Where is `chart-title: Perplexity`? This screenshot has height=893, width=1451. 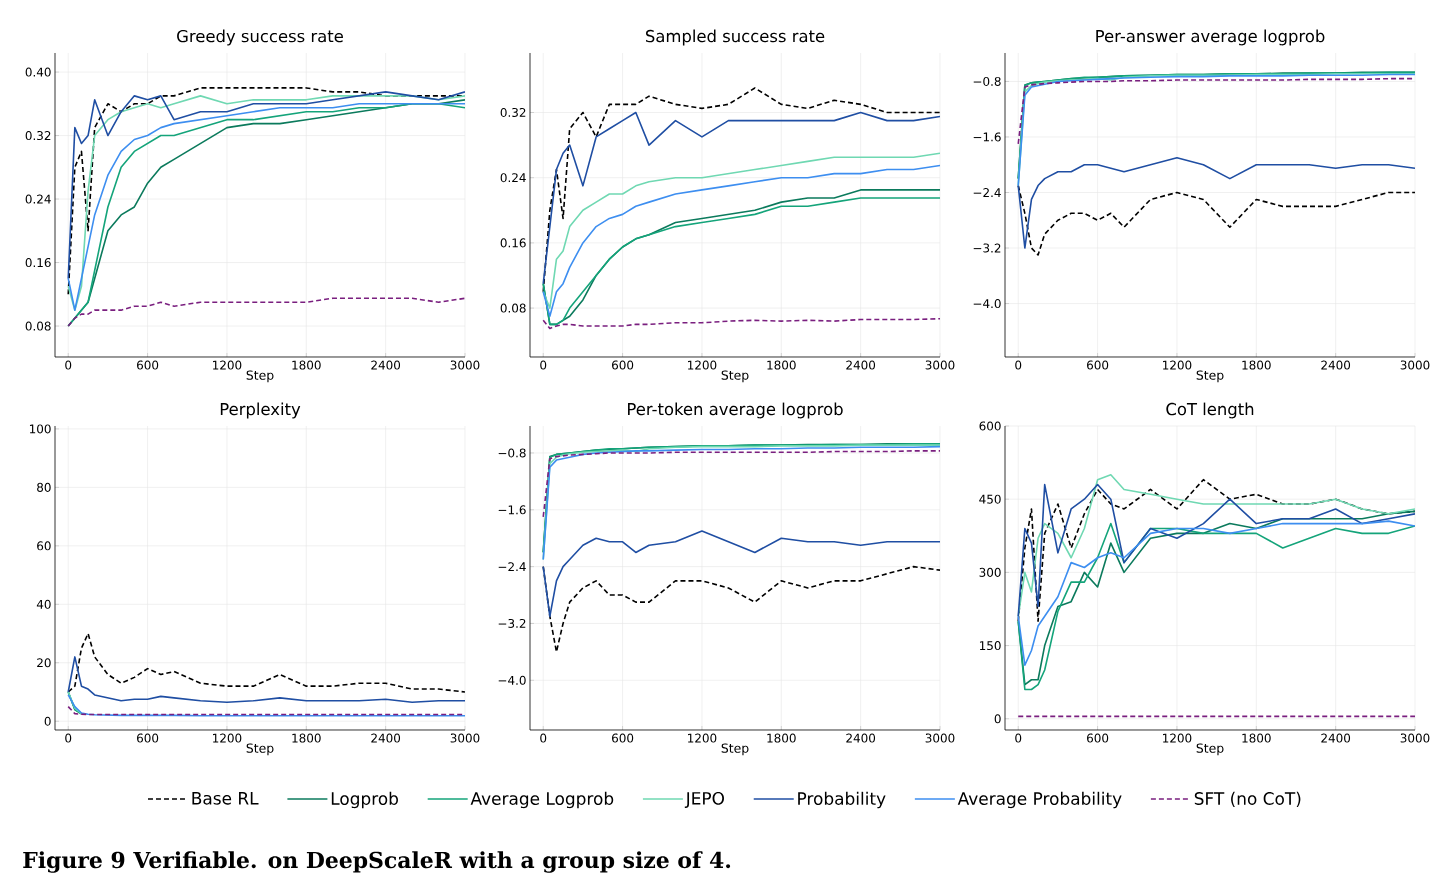
chart-title: Perplexity is located at coordinates (260, 410).